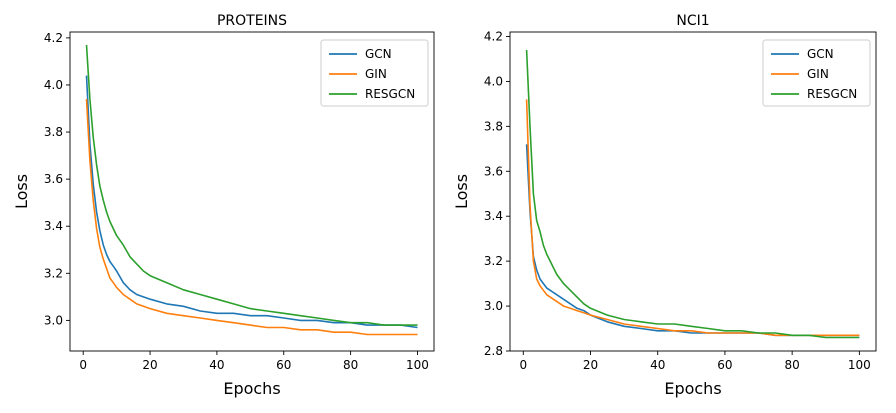 This screenshot has width=896, height=413. What do you see at coordinates (493, 351) in the screenshot?
I see `y-tick-label: 2.8` at bounding box center [493, 351].